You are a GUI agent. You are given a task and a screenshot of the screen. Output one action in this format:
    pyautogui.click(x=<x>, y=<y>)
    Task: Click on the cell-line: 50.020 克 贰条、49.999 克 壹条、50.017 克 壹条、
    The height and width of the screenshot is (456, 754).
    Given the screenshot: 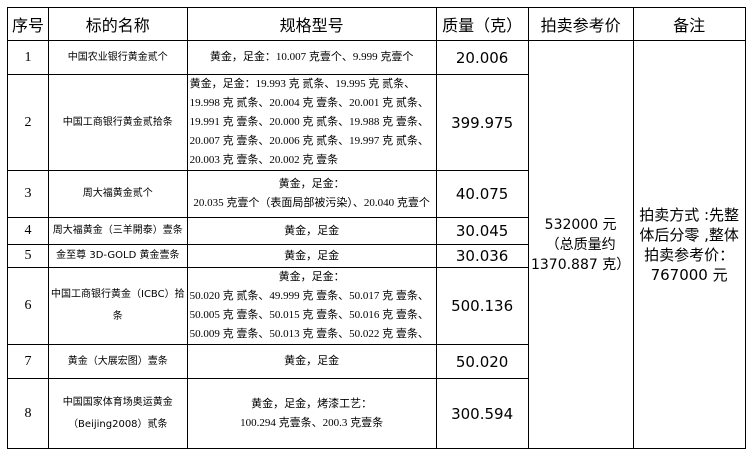 What is the action you would take?
    pyautogui.click(x=309, y=296)
    